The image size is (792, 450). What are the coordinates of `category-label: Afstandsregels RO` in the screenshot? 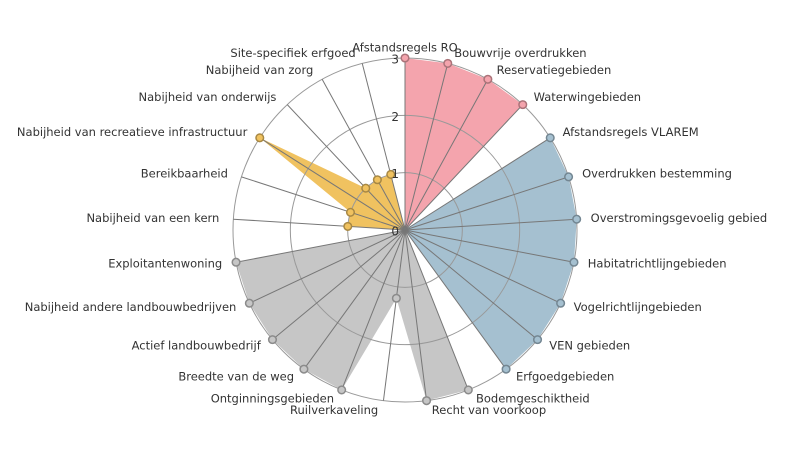 It's located at (404, 48).